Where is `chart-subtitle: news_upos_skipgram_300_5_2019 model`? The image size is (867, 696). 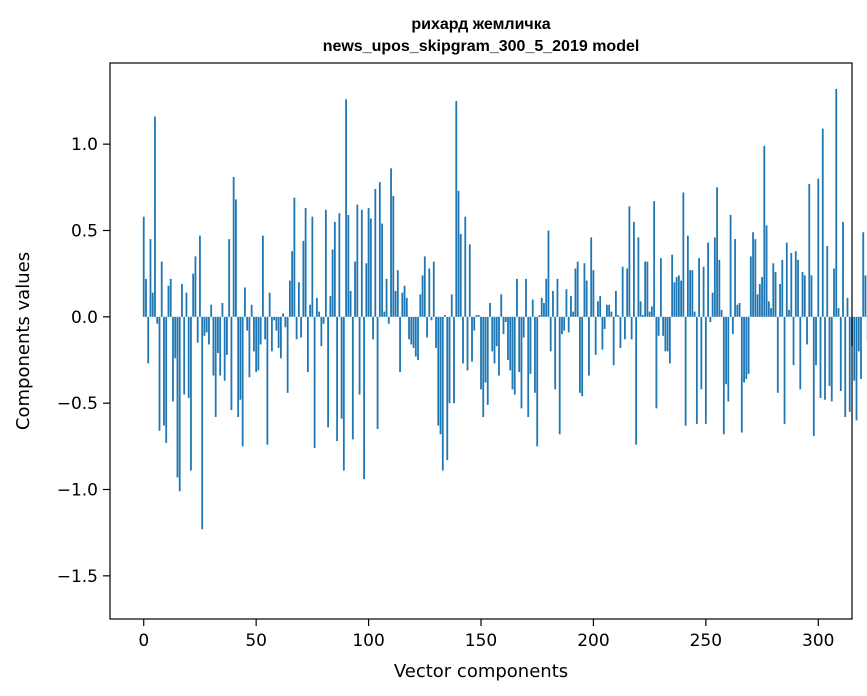
chart-subtitle: news_upos_skipgram_300_5_2019 model is located at coordinates (481, 46).